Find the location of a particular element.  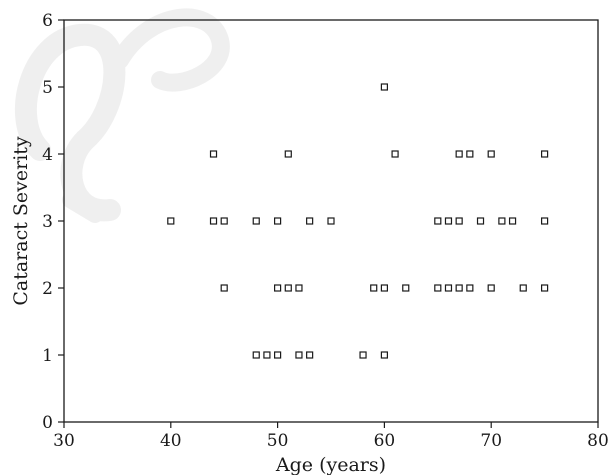

y-tick-label: 4 is located at coordinates (47, 155).